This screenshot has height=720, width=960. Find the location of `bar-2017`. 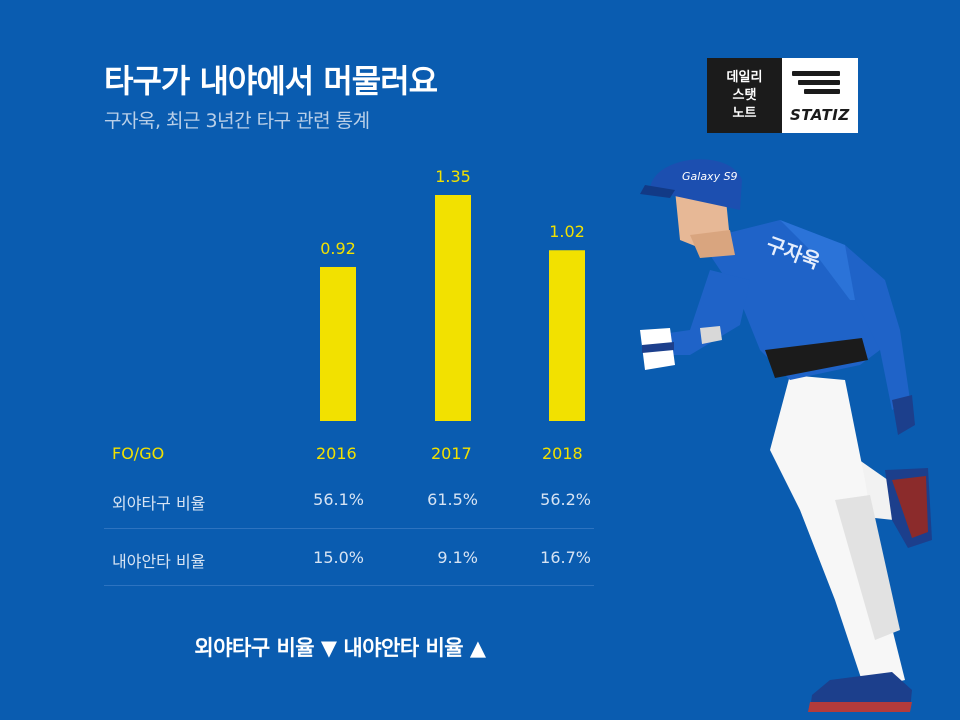

bar-2017 is located at coordinates (453, 308).